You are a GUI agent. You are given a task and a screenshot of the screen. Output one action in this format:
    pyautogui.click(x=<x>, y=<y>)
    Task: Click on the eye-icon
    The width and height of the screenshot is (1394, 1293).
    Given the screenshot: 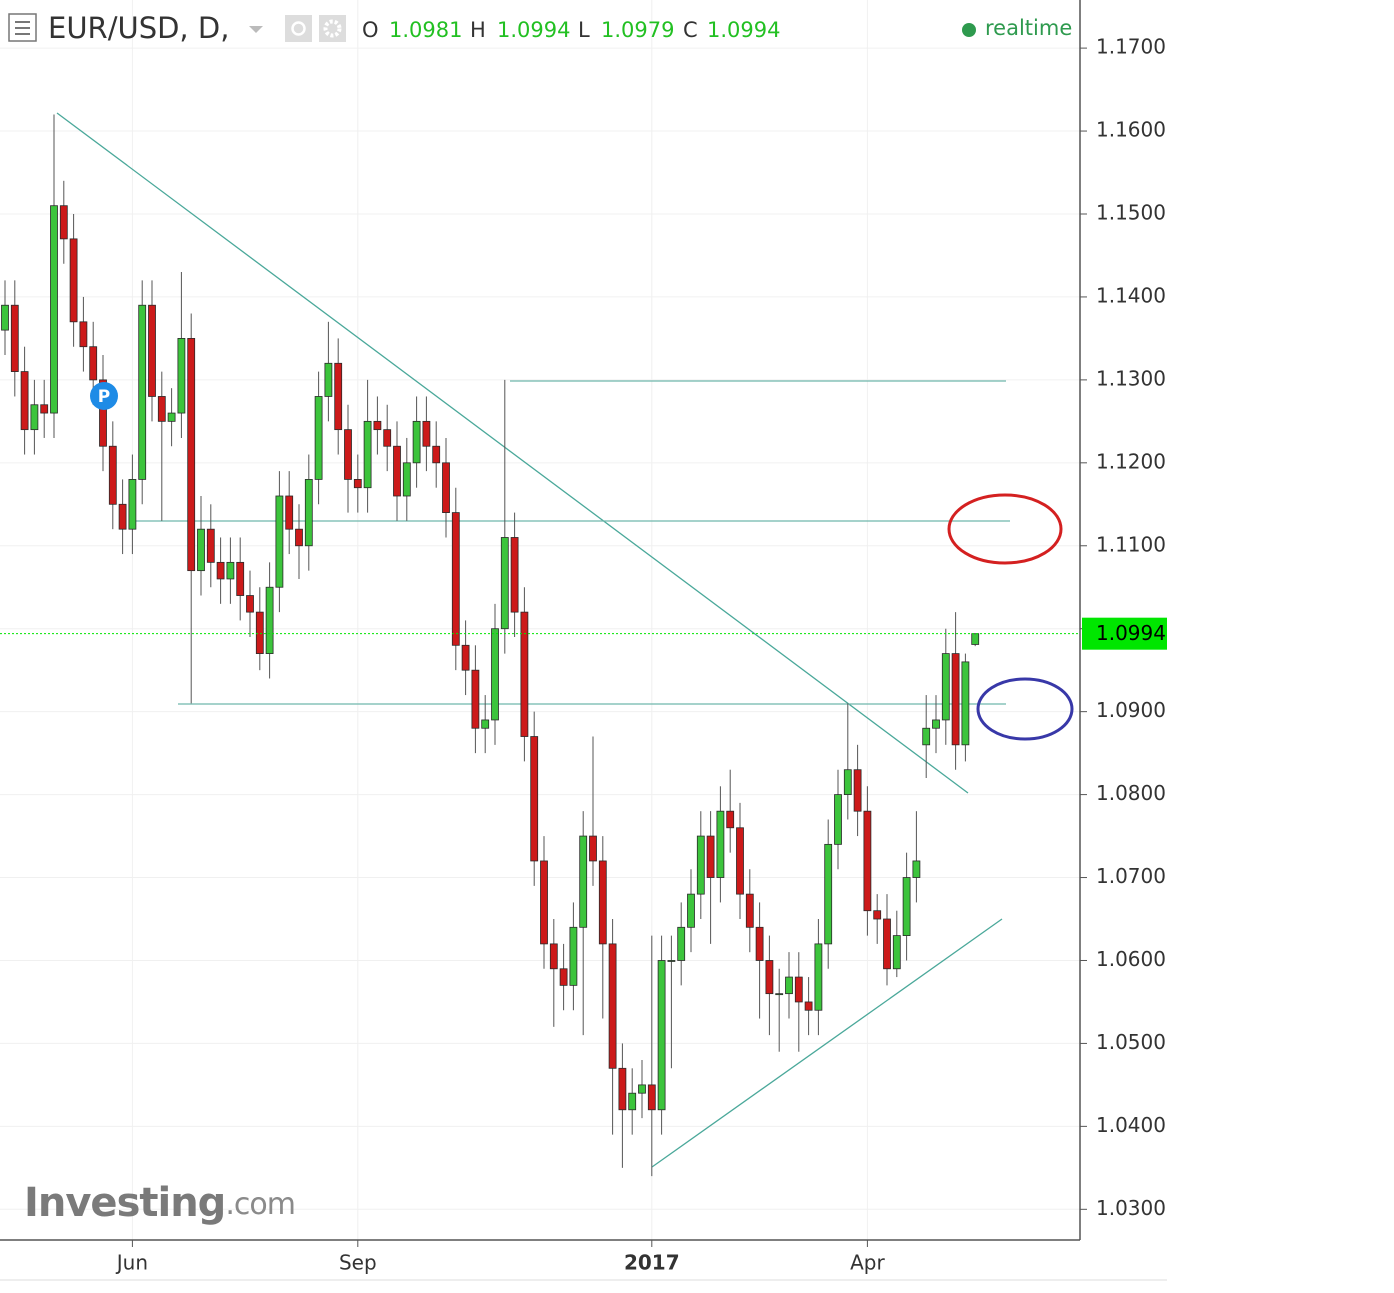 What is the action you would take?
    pyautogui.click(x=298, y=28)
    